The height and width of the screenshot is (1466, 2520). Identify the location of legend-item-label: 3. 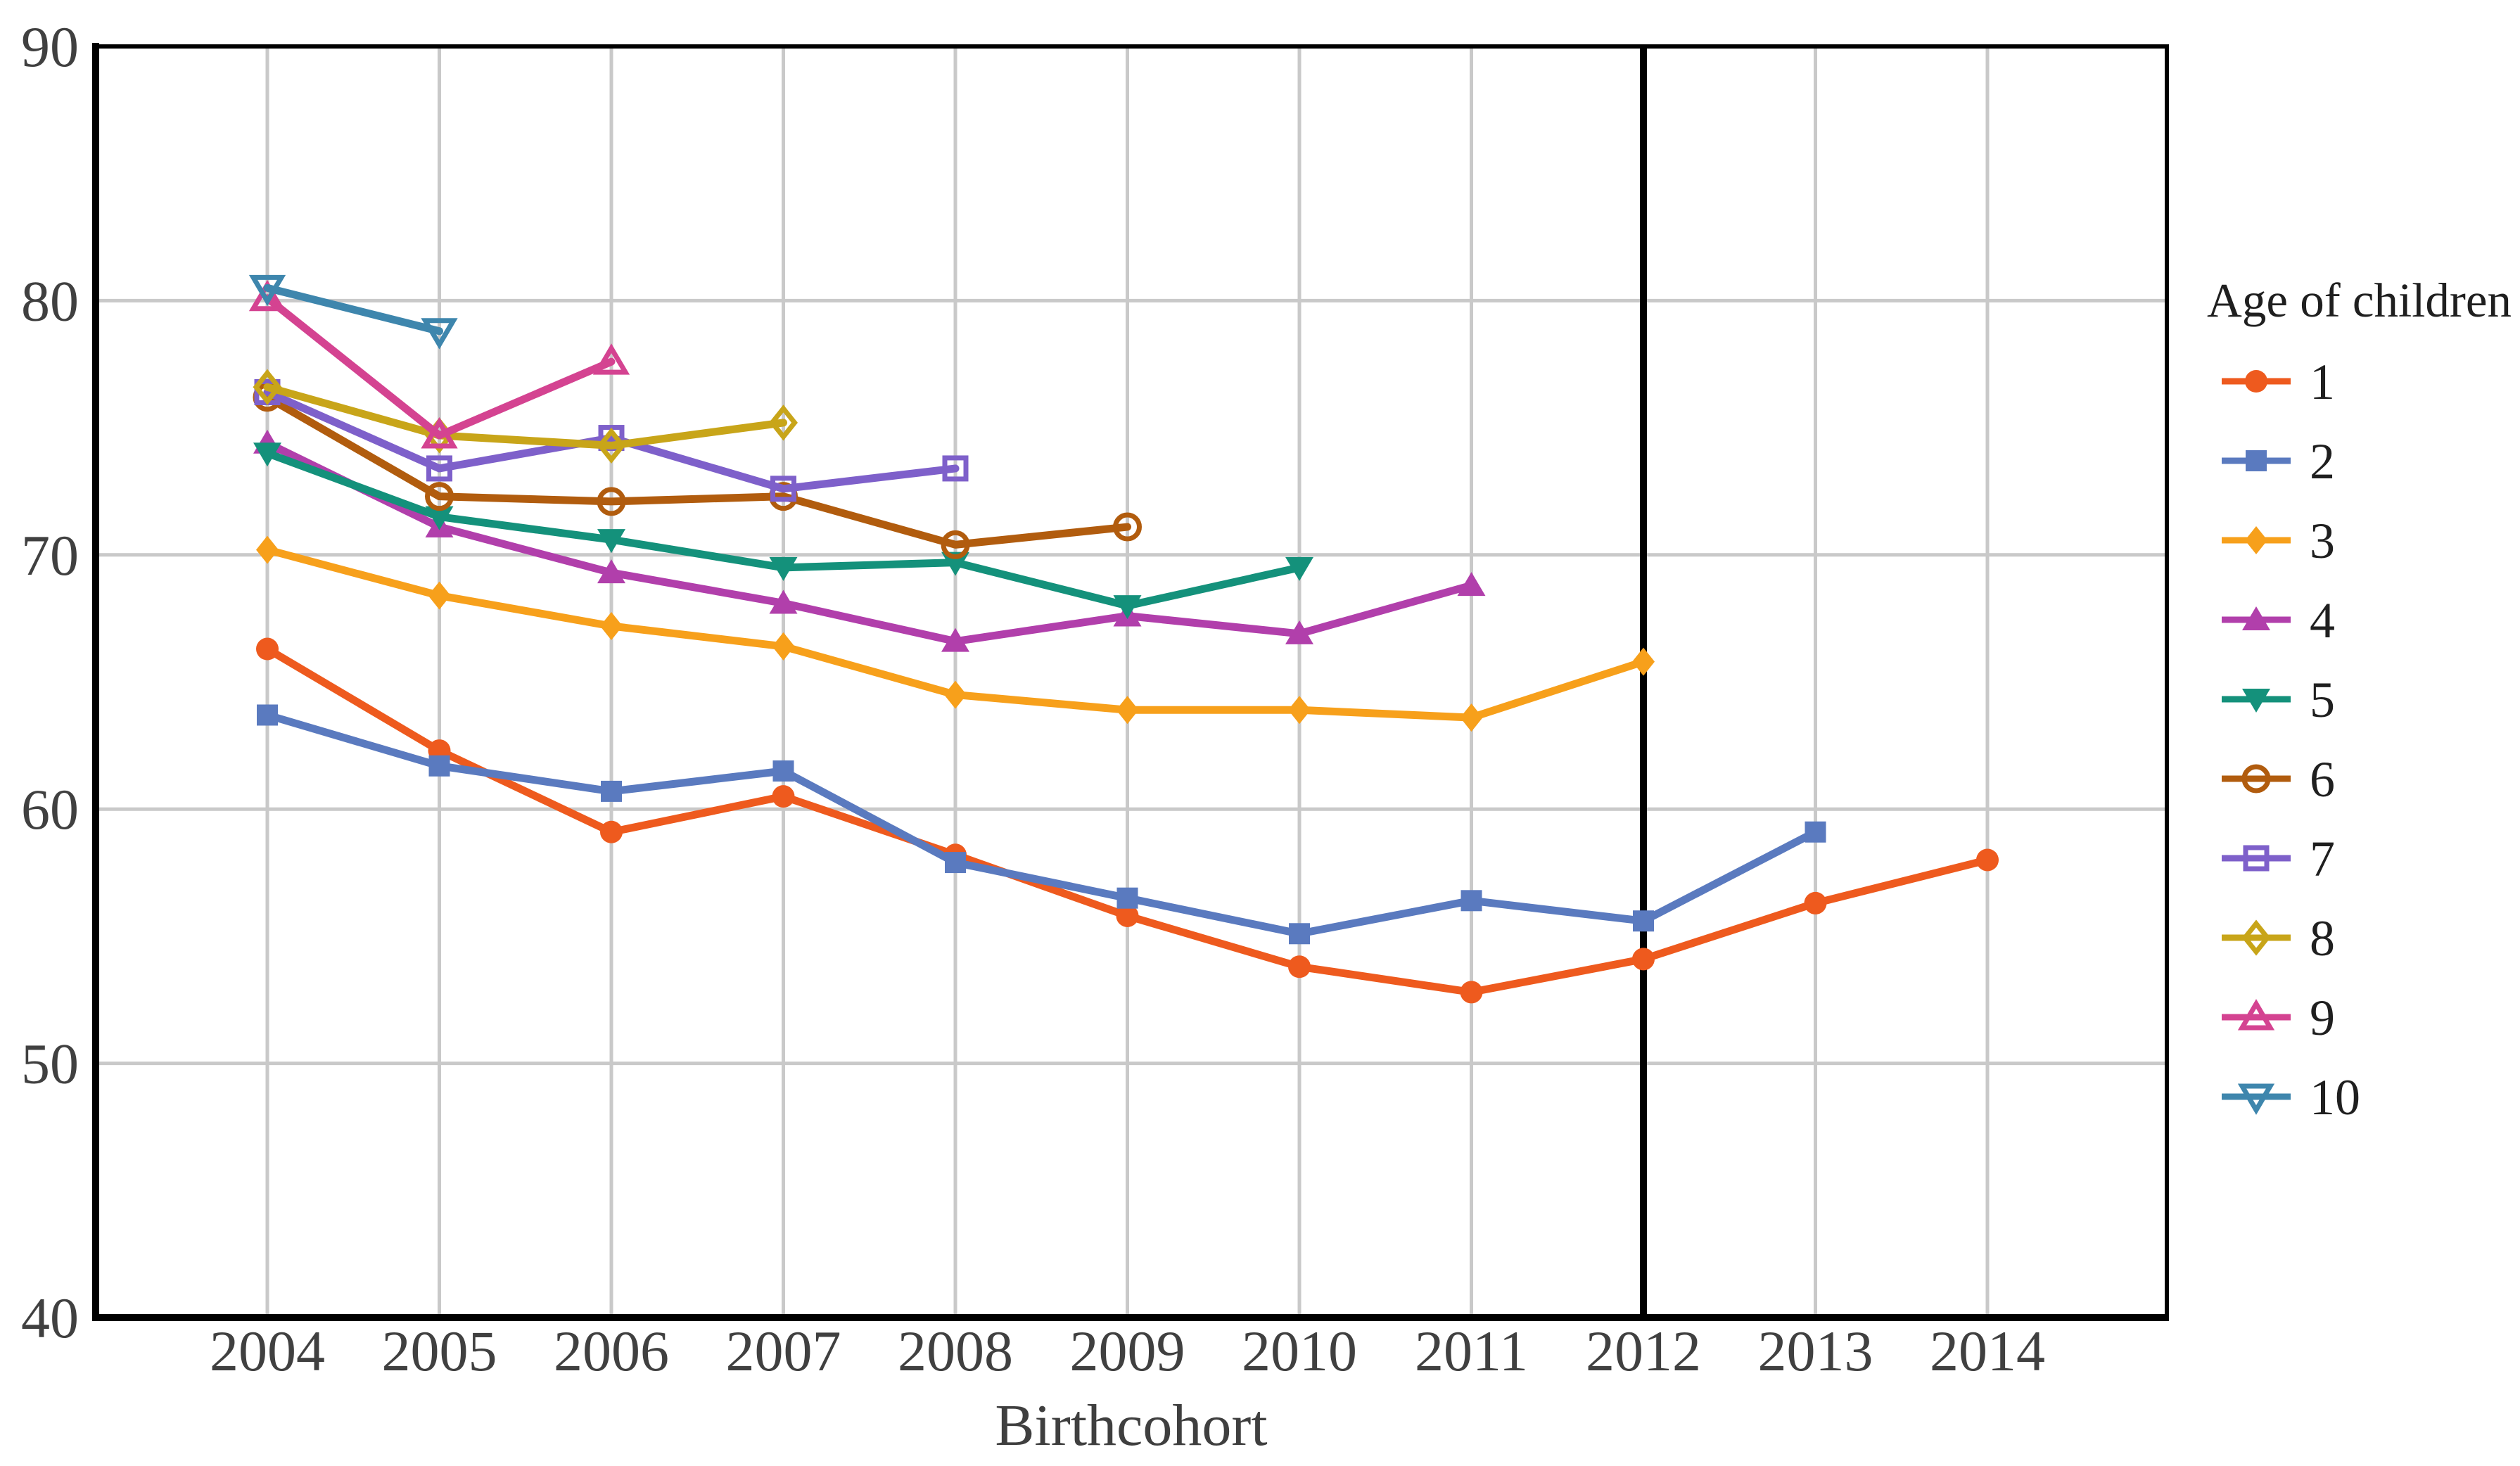
(2323, 541).